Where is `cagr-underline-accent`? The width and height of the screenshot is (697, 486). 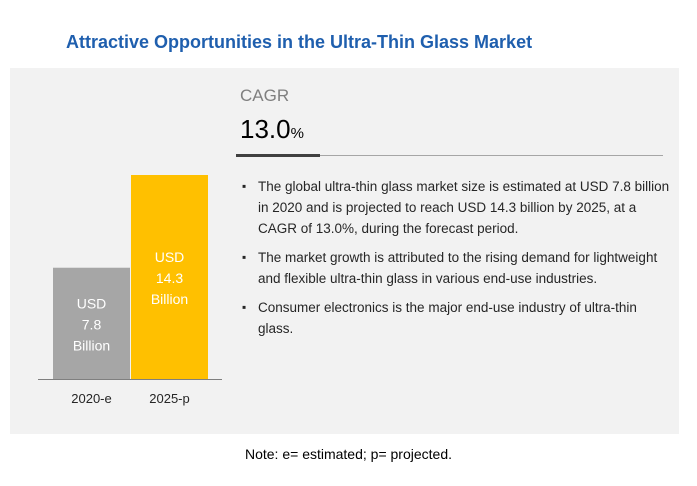 cagr-underline-accent is located at coordinates (278, 155).